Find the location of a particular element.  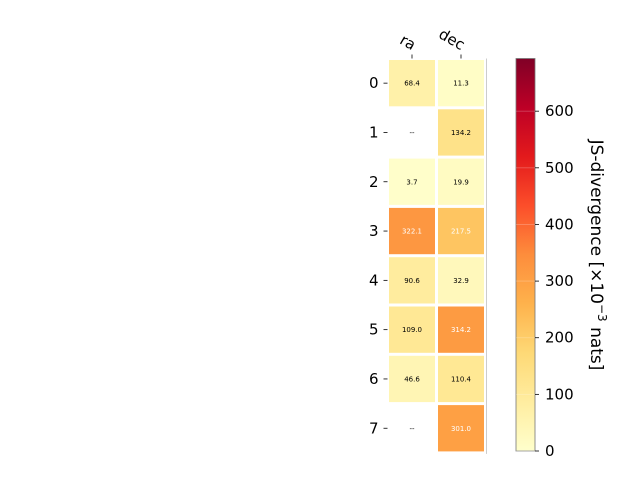

column-label-ra: ra is located at coordinates (408, 42).